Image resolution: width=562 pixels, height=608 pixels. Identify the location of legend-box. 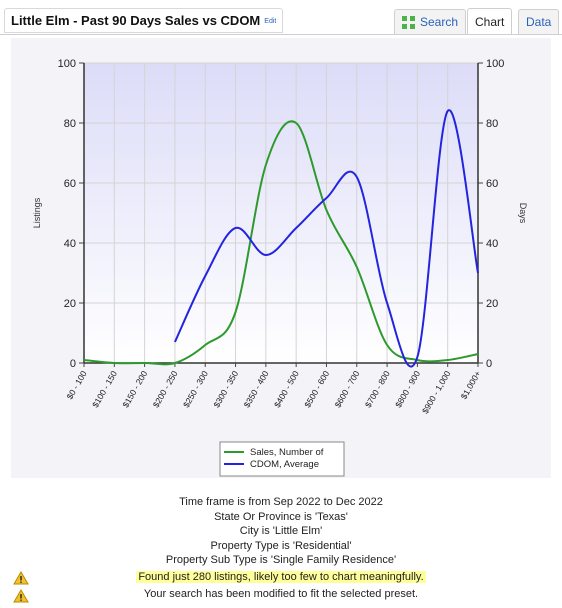
(282, 459).